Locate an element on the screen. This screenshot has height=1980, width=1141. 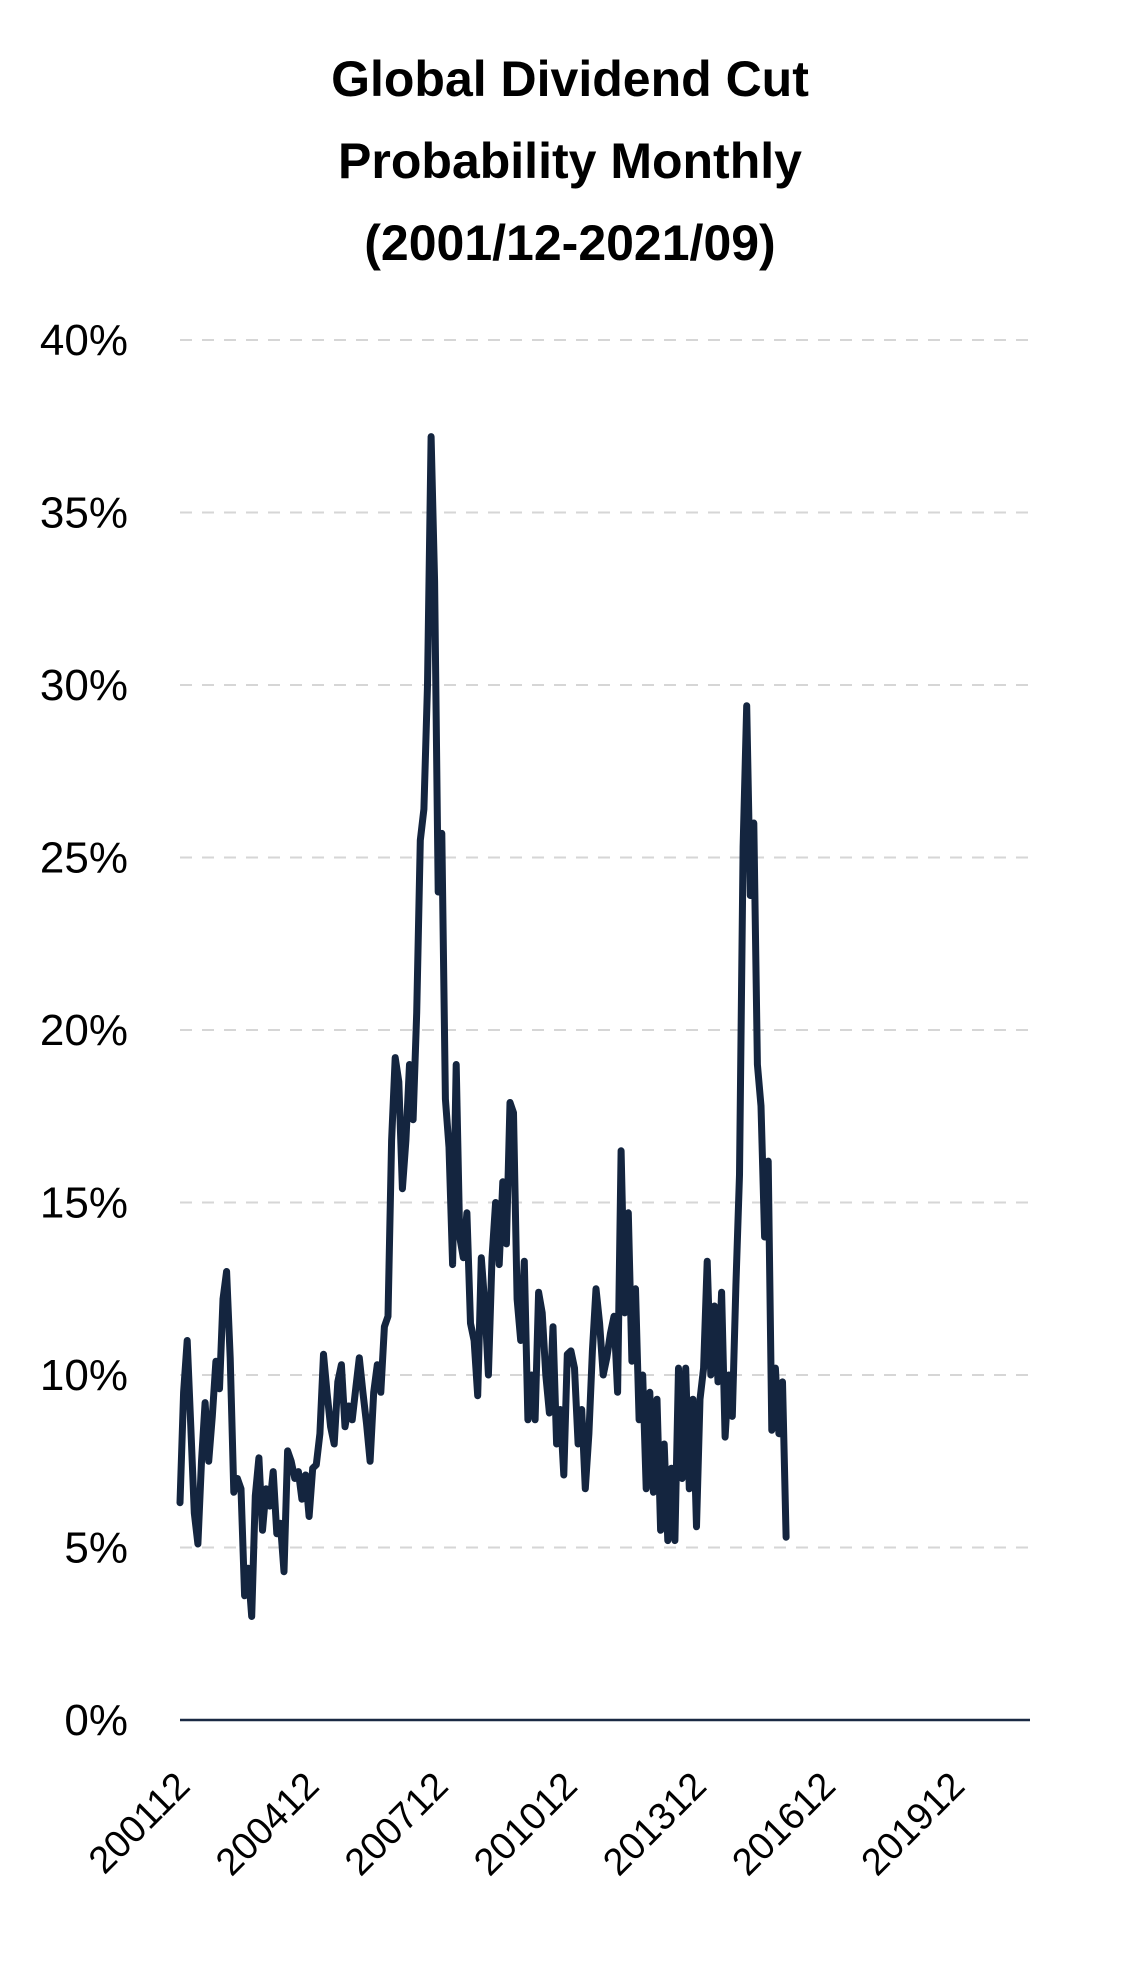
x-tick-label: 201312 is located at coordinates (654, 1824).